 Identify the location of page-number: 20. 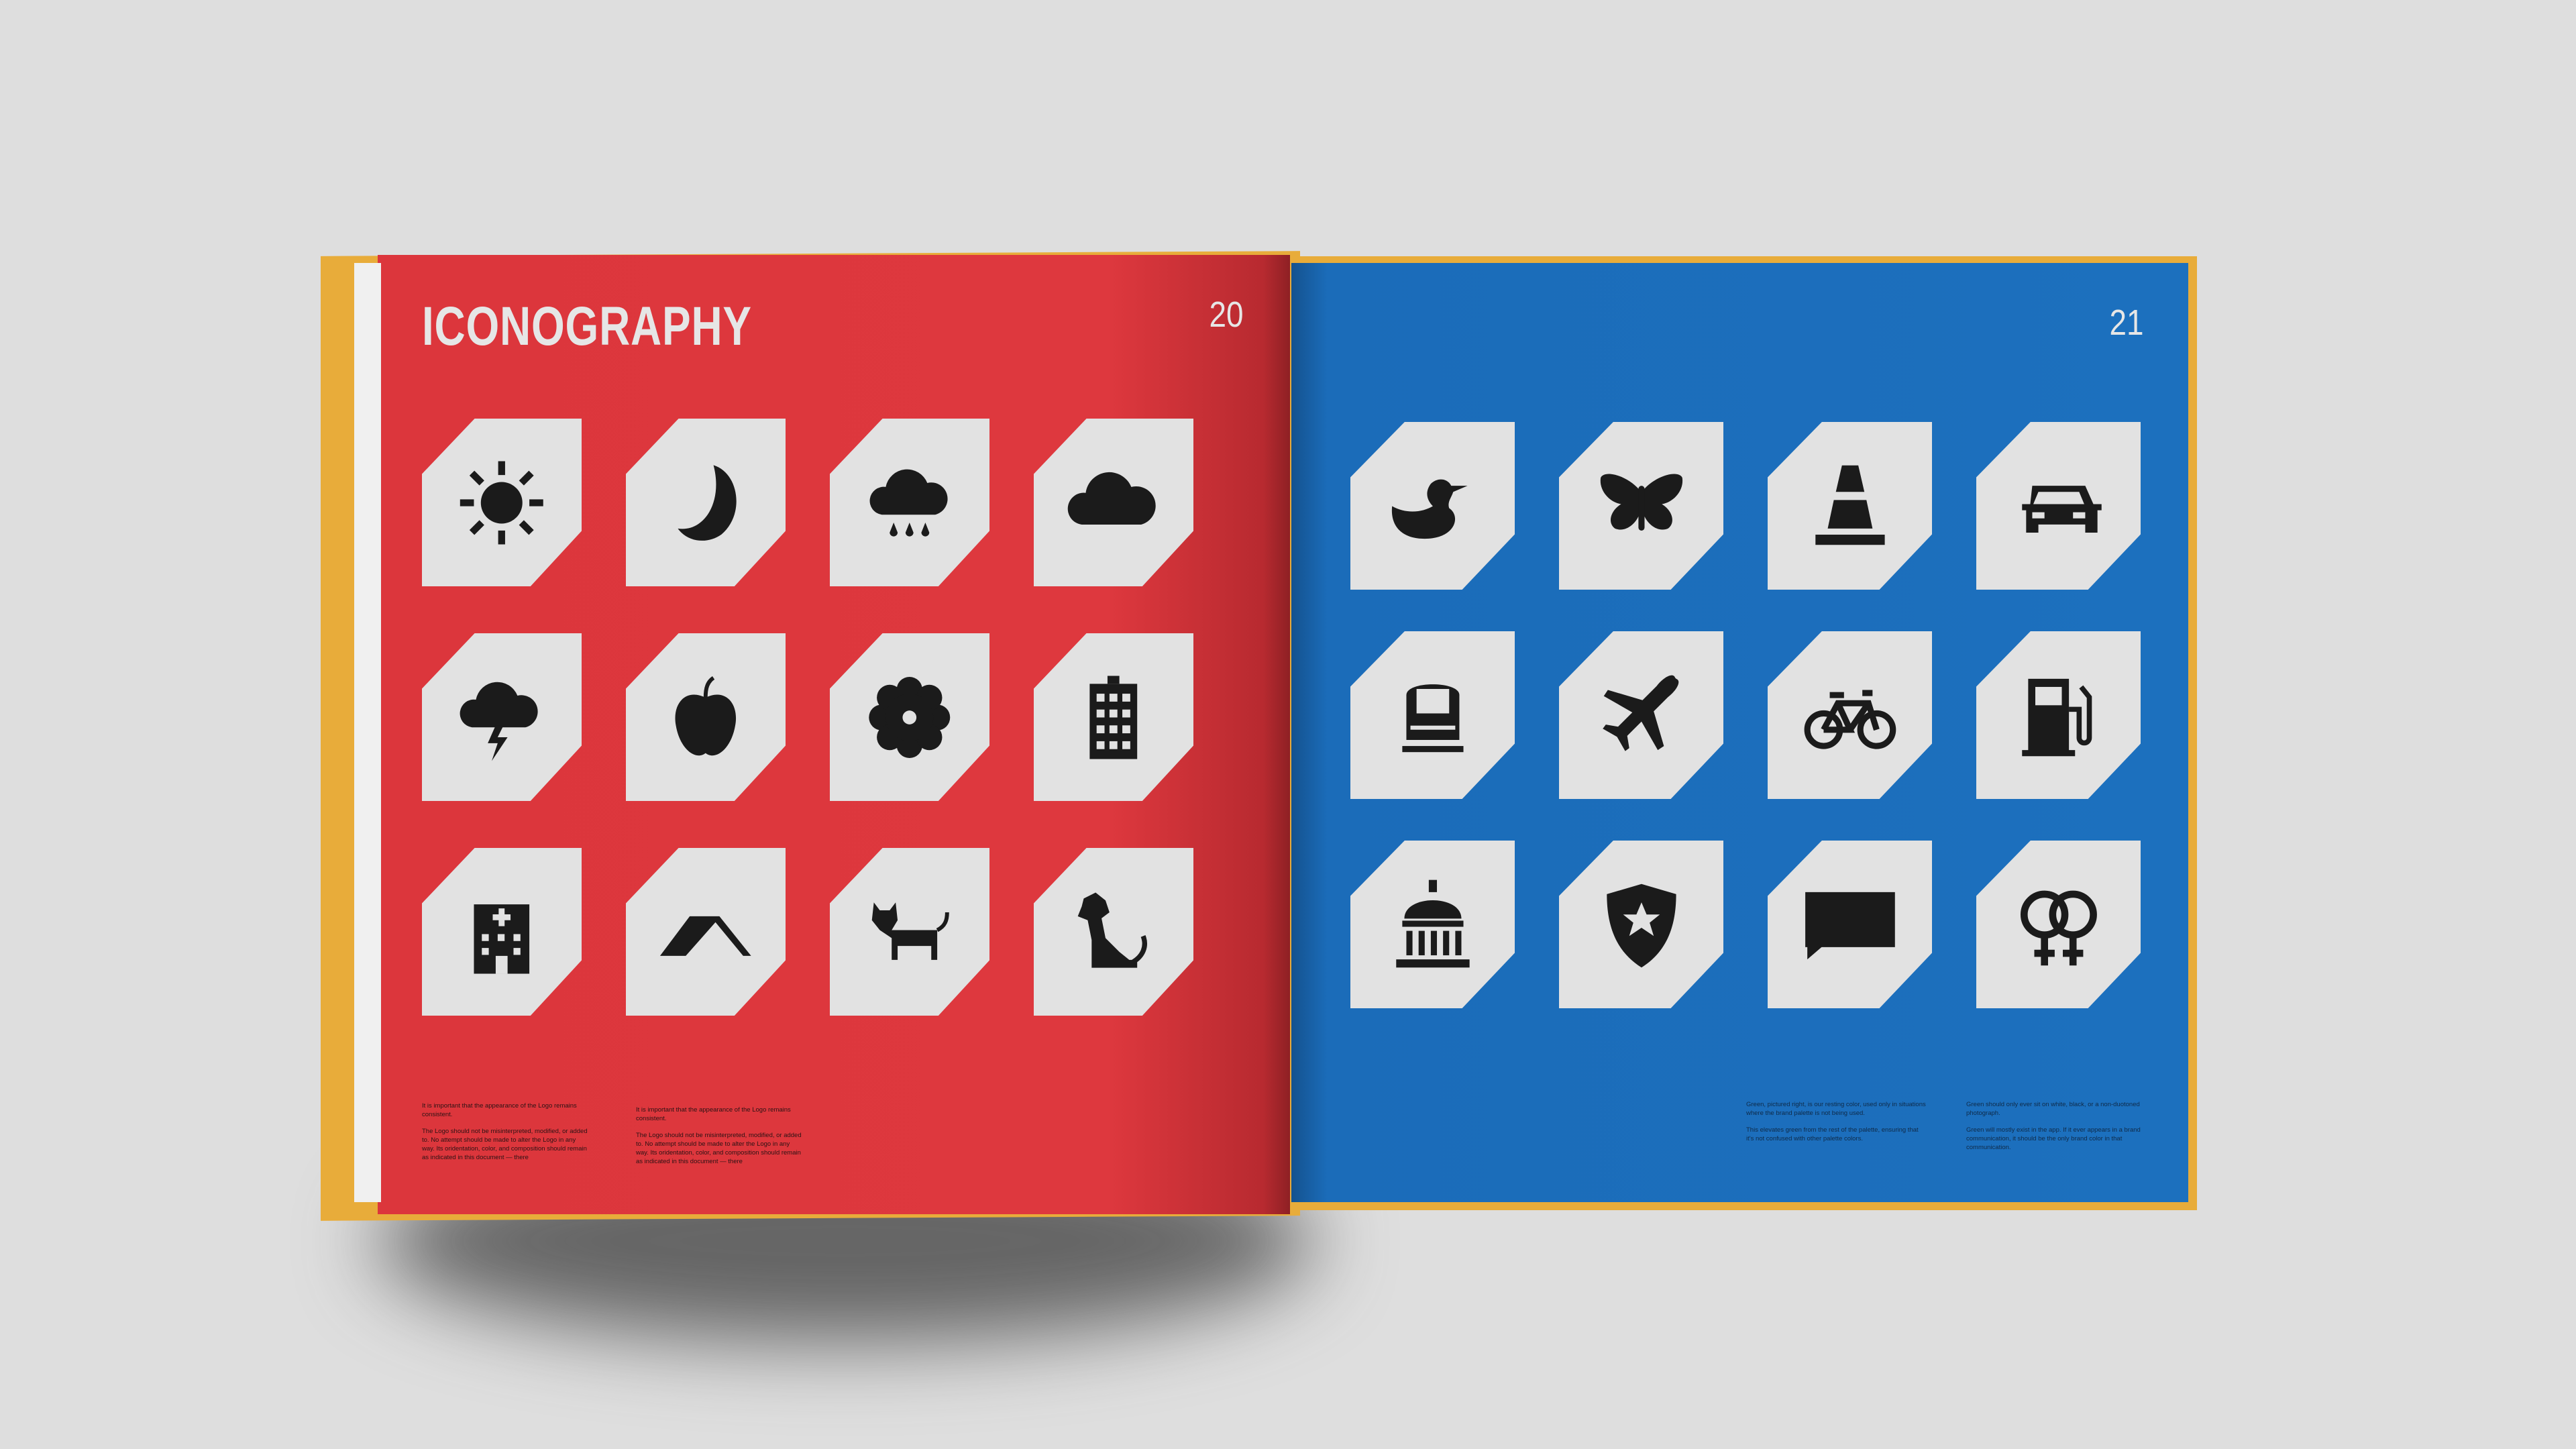
(1226, 314).